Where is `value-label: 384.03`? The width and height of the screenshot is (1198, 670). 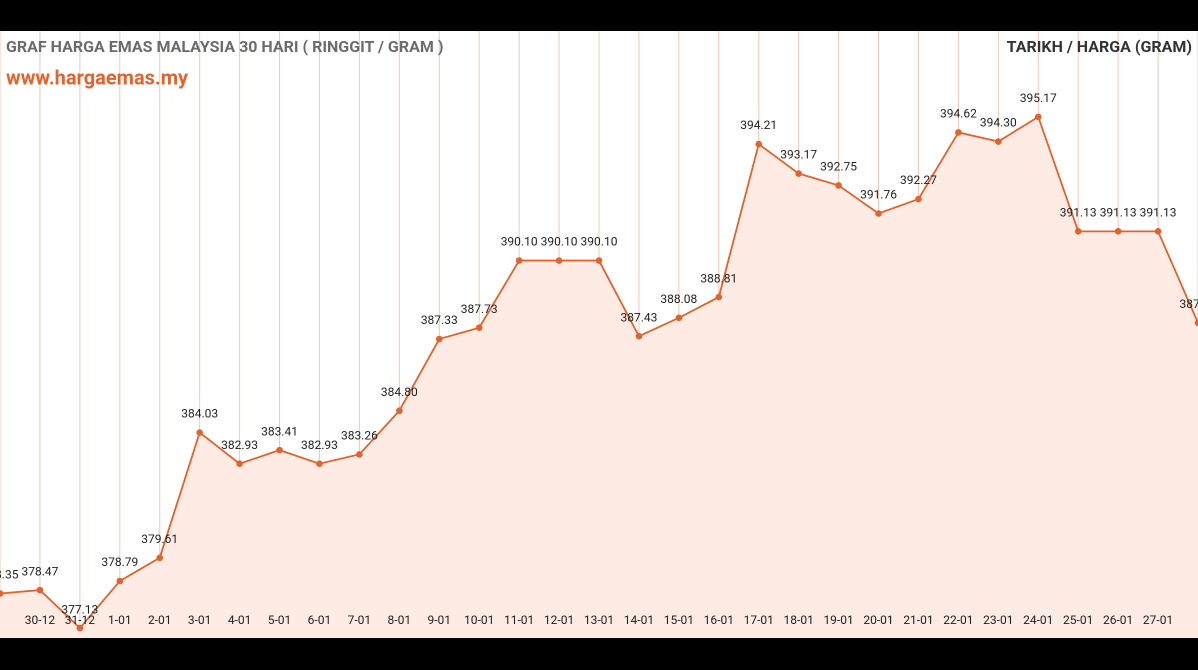
value-label: 384.03 is located at coordinates (199, 414).